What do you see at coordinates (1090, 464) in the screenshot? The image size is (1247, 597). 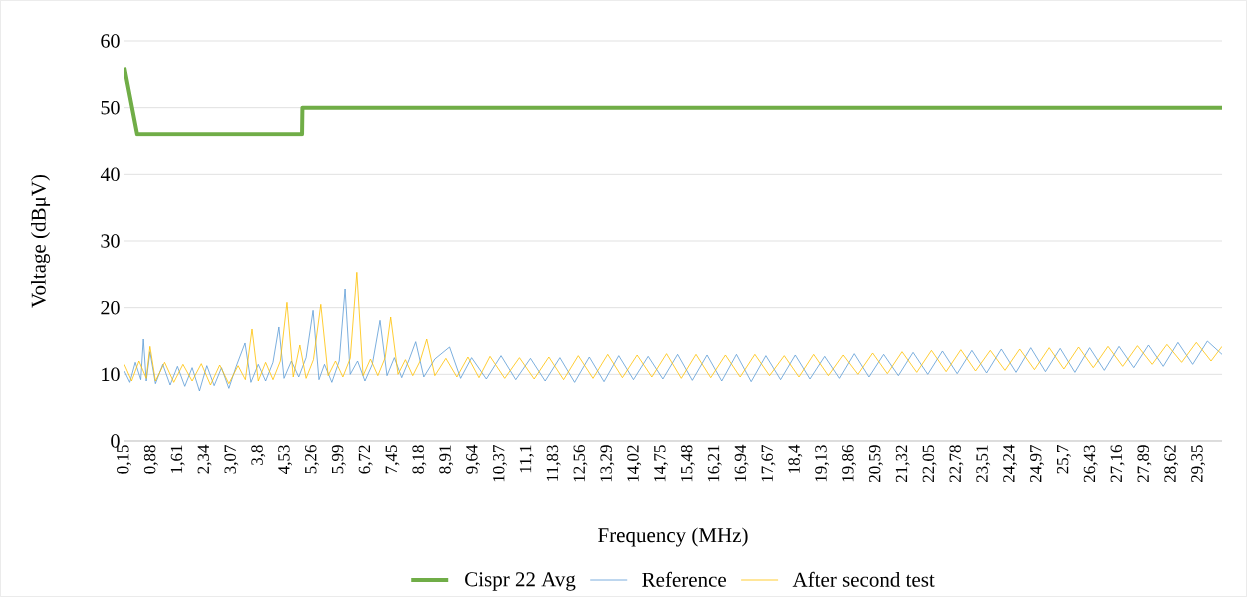 I see `x-tick-label: 26,43` at bounding box center [1090, 464].